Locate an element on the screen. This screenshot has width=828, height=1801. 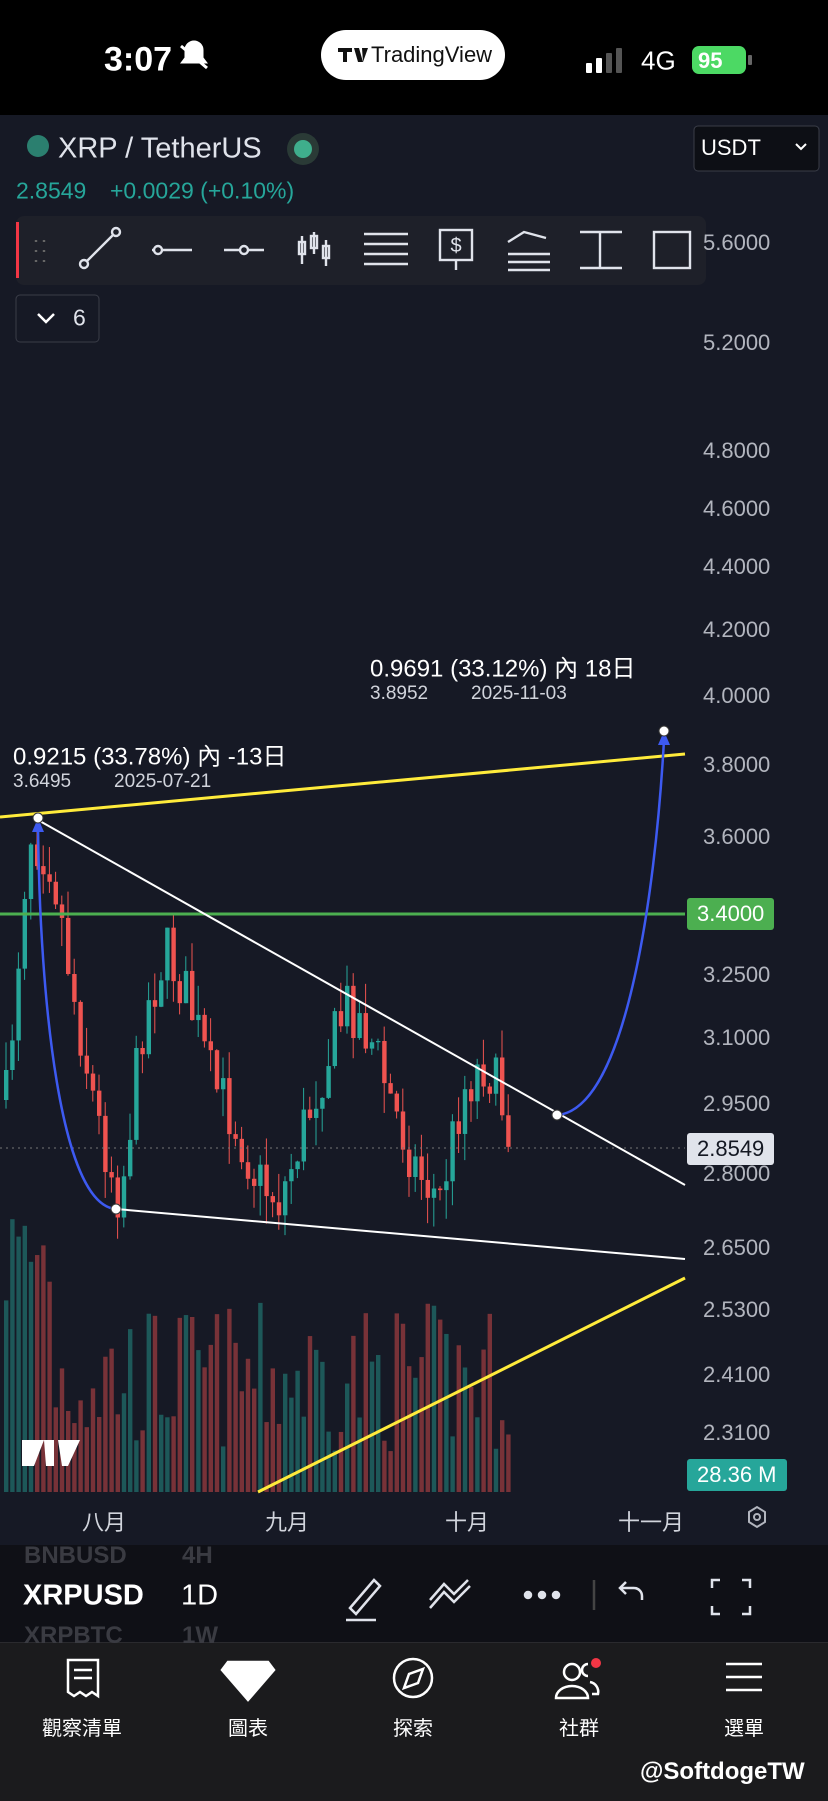
tab: 觀察清單 is located at coordinates (82, 1720).